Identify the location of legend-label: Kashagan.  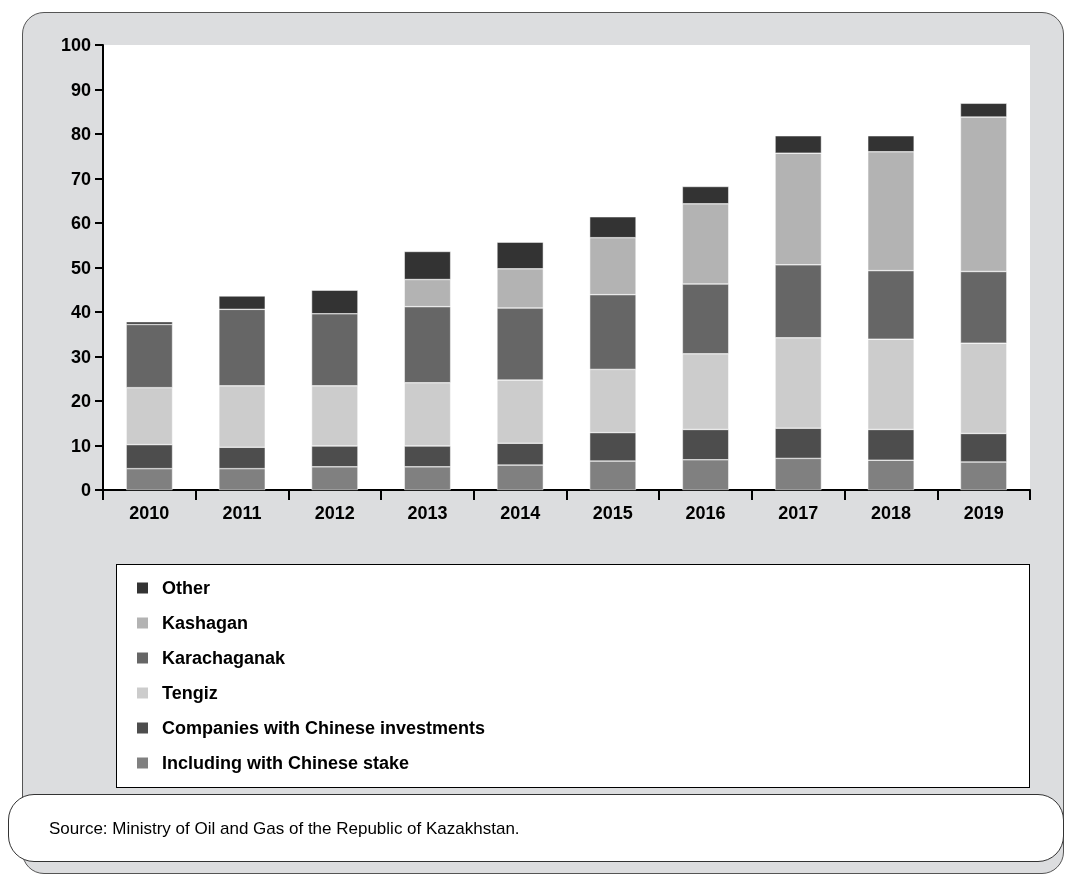
(205, 623).